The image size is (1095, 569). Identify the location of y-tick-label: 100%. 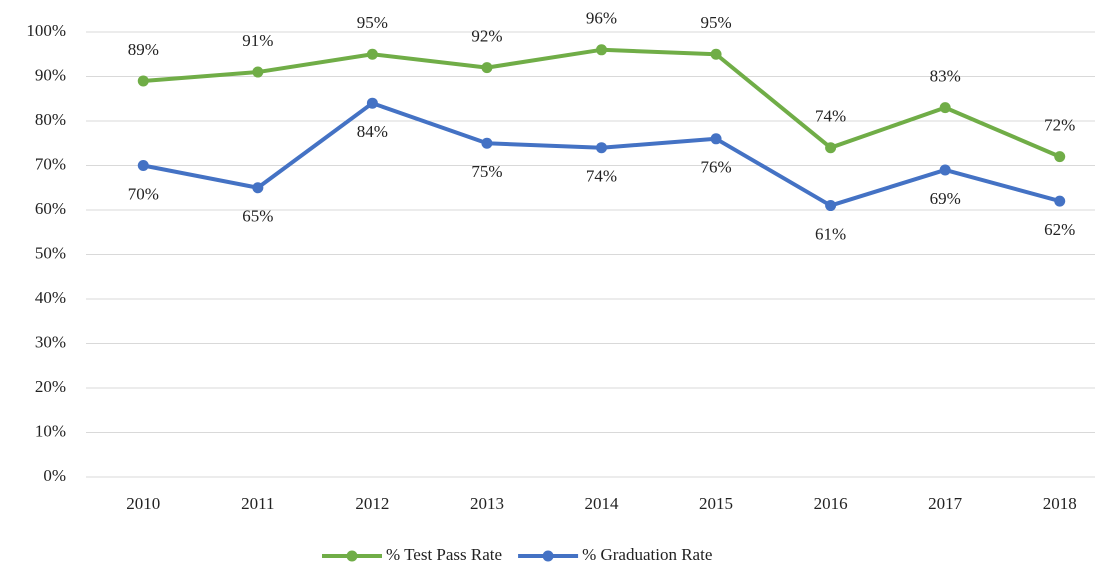
(46, 30).